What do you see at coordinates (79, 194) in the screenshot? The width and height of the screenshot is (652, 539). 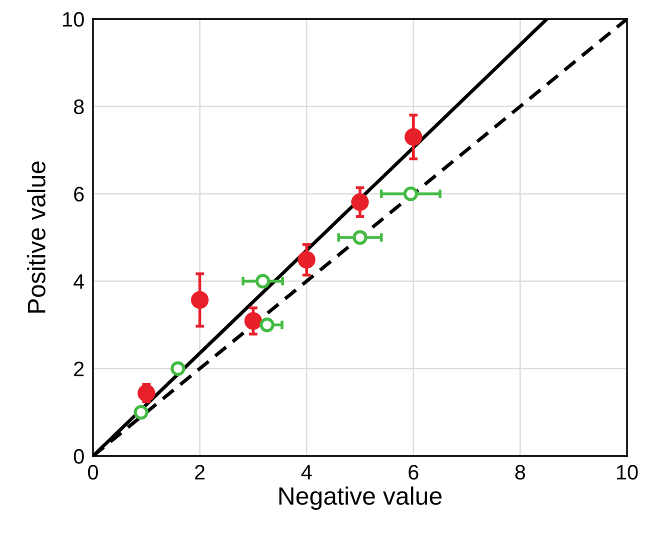 I see `y-tick-label: 6` at bounding box center [79, 194].